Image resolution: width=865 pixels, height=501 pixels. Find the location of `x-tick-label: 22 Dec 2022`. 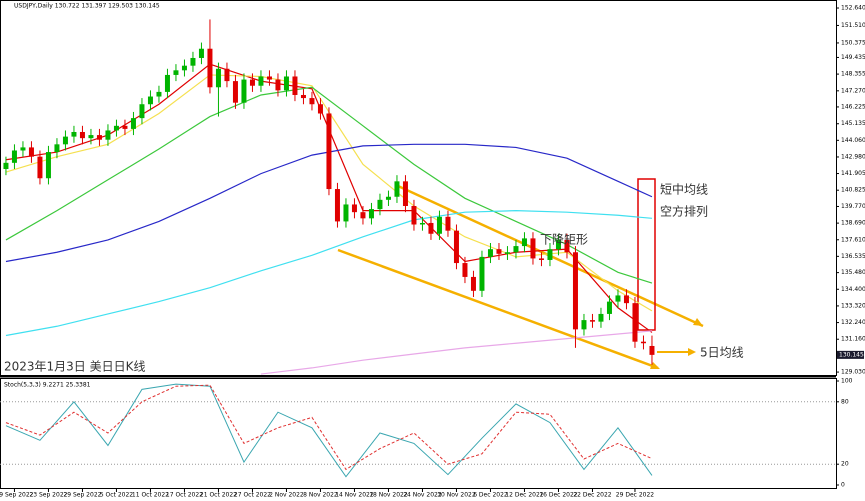

x-tick-label: 22 Dec 2022 is located at coordinates (592, 495).